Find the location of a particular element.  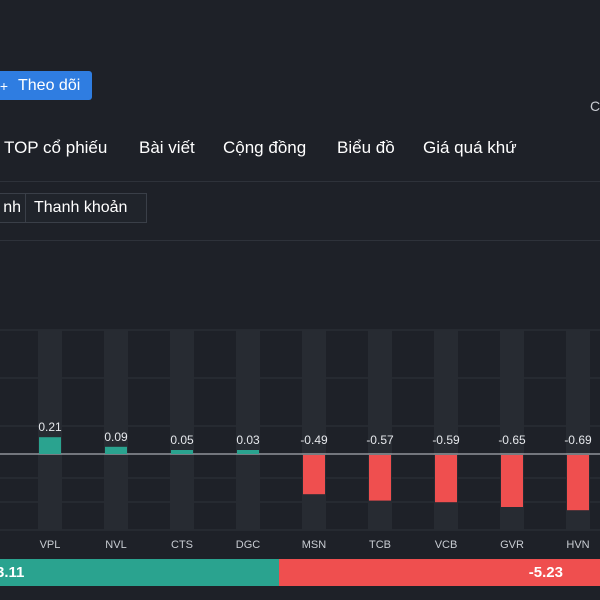

tab-charts: Biểu đồ is located at coordinates (366, 147).